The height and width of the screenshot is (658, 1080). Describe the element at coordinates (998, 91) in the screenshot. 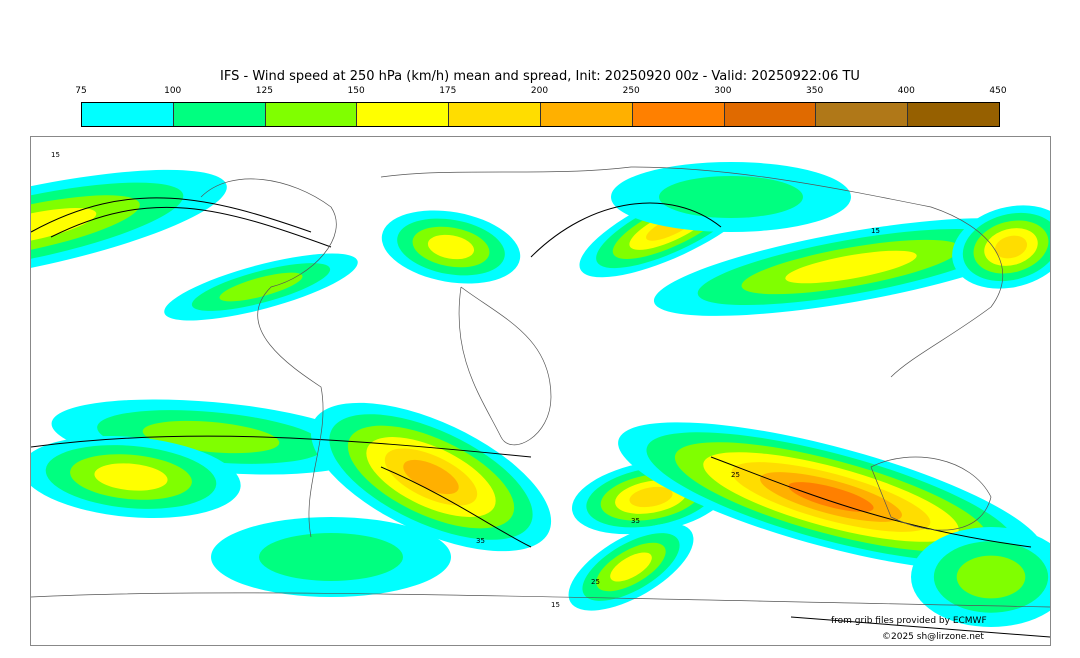

I see `colorbar-tick-label: 450` at that location.